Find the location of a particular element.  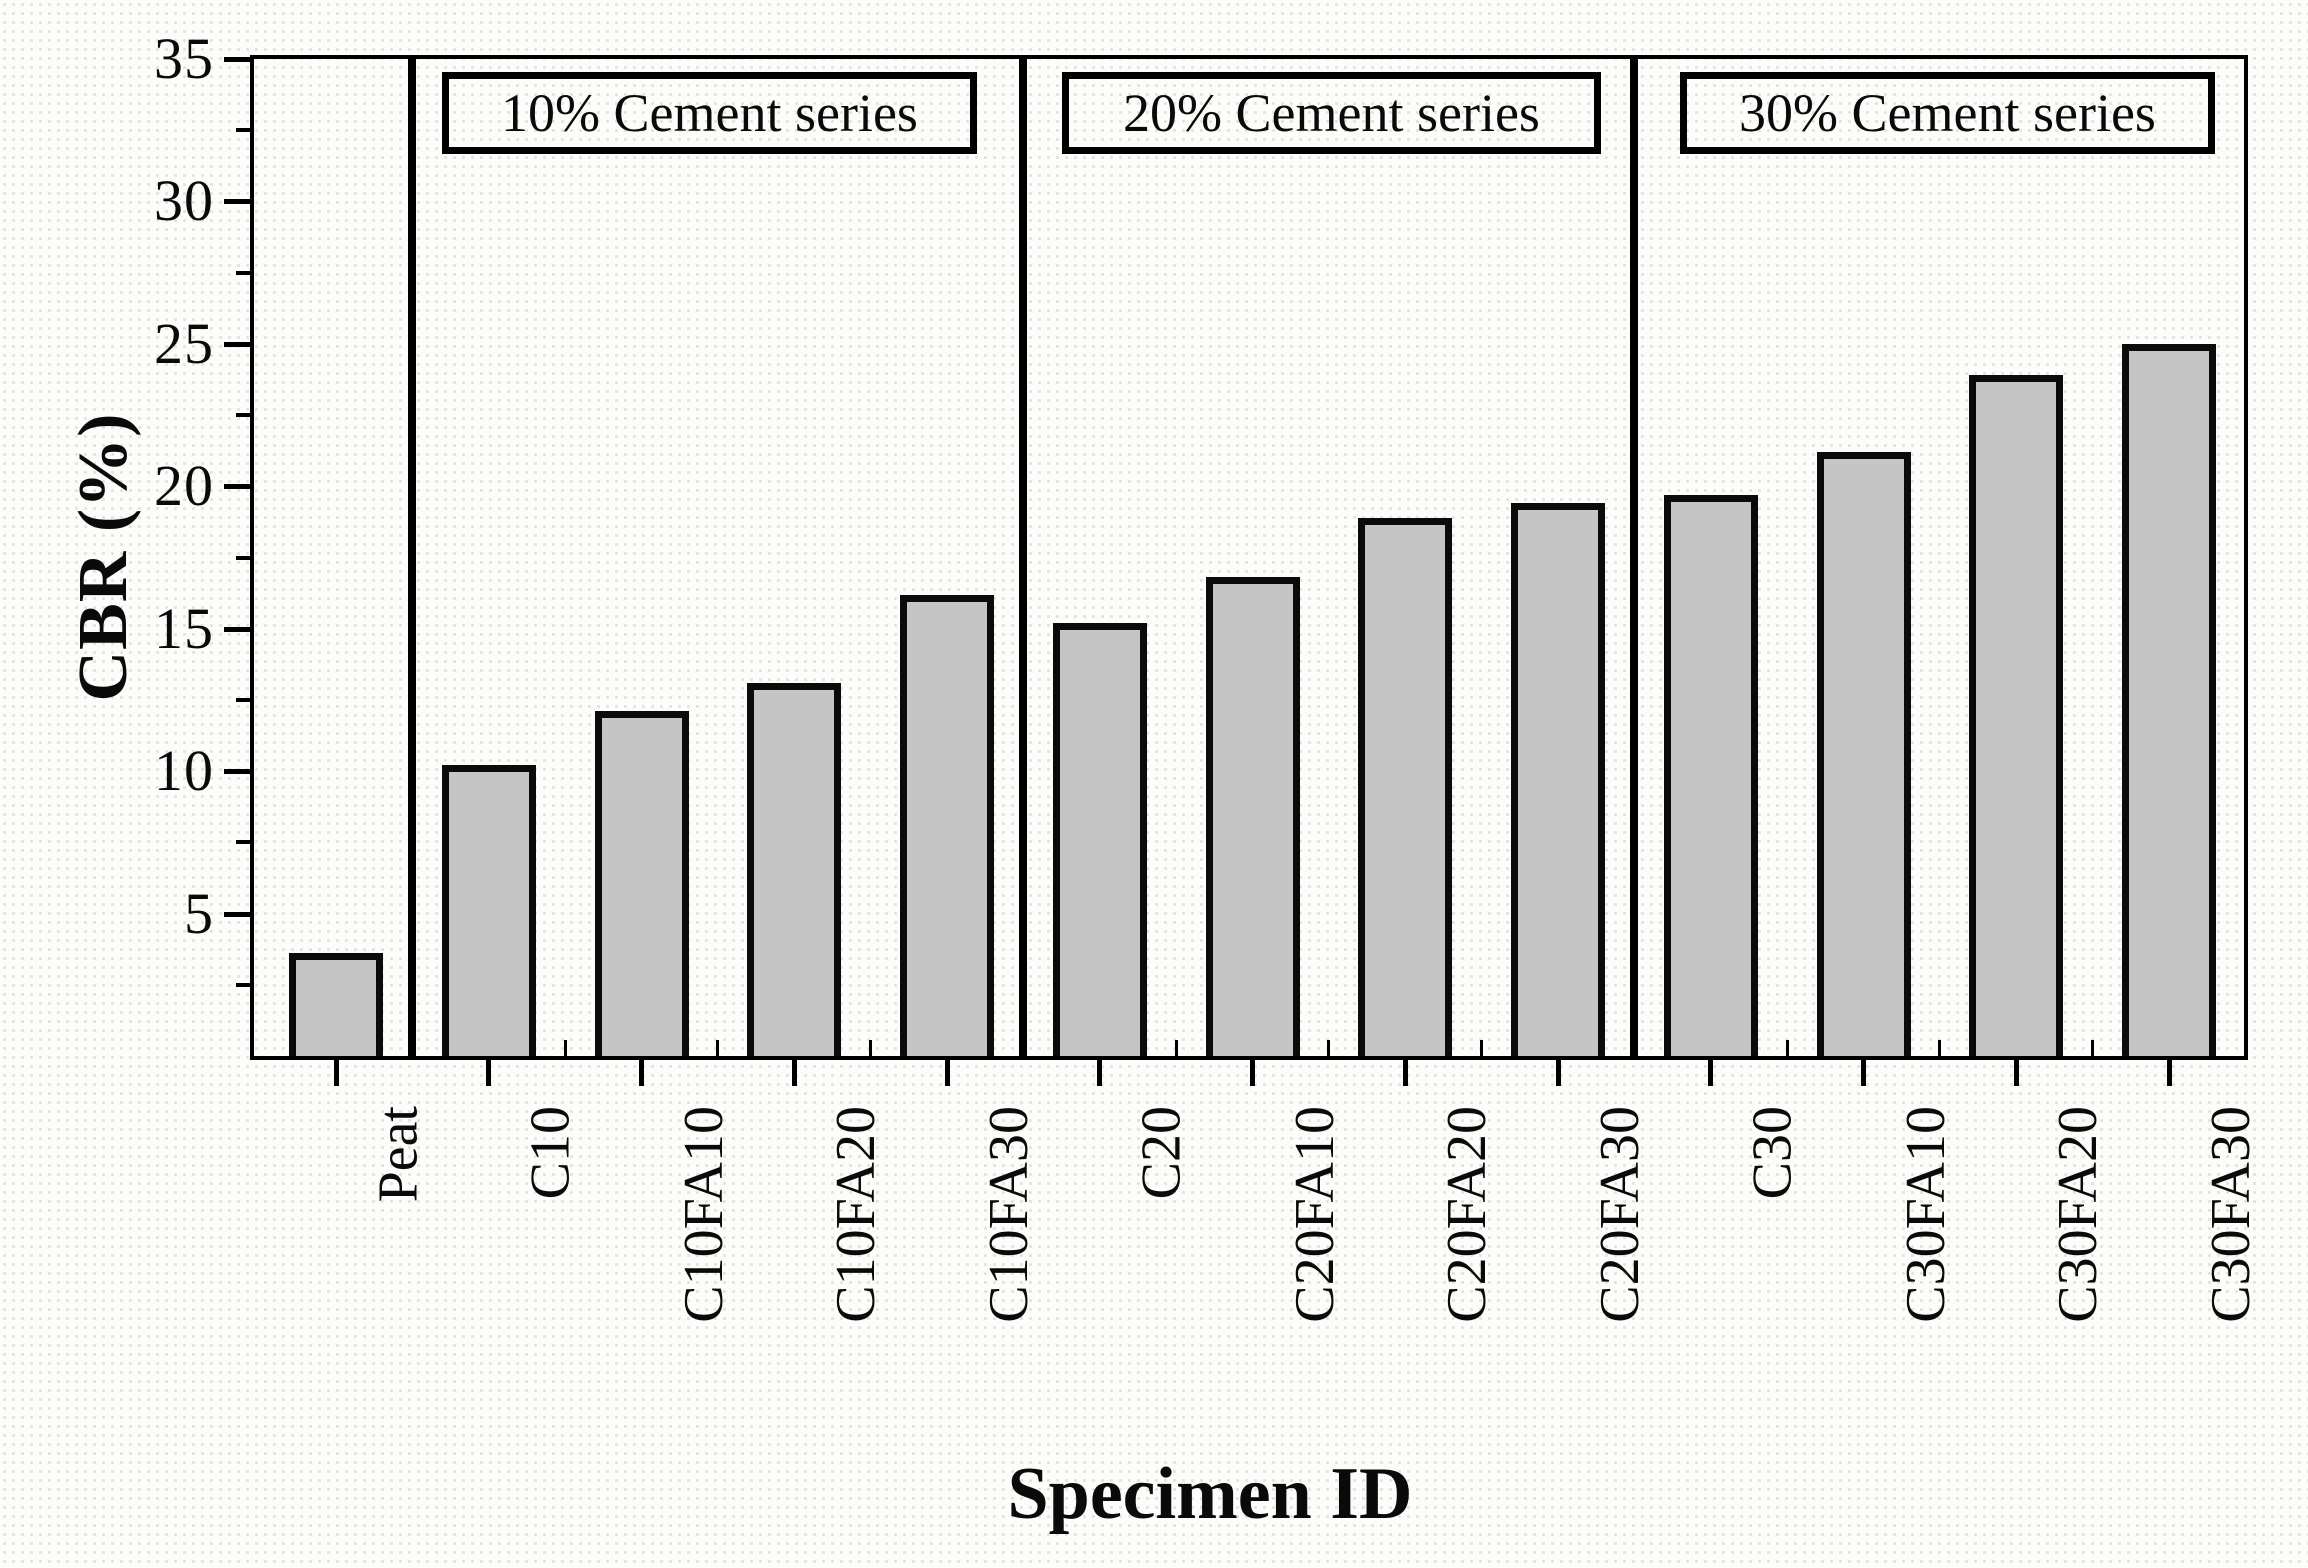

bar-C10 is located at coordinates (488, 910).